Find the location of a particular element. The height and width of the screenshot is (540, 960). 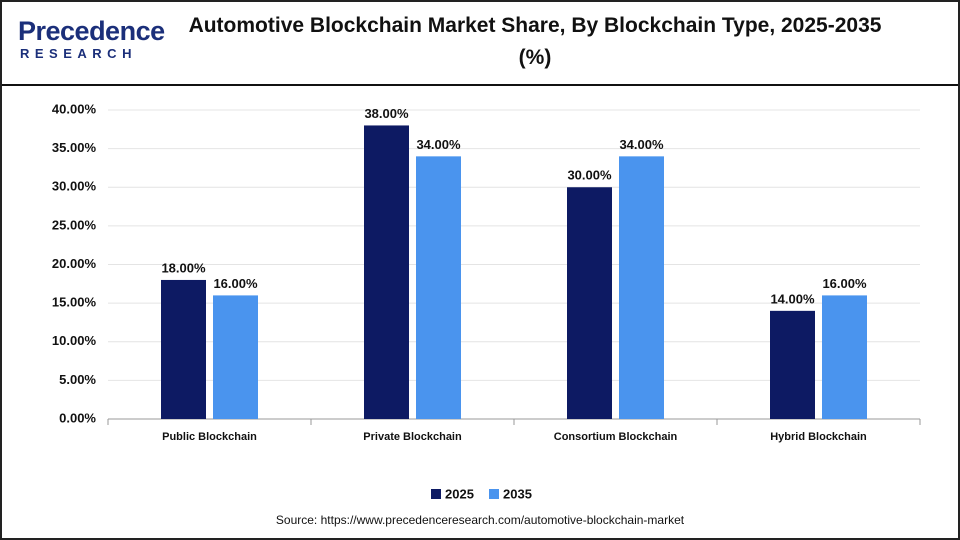

x-tick-label: Hybrid Blockchain is located at coordinates (818, 437).